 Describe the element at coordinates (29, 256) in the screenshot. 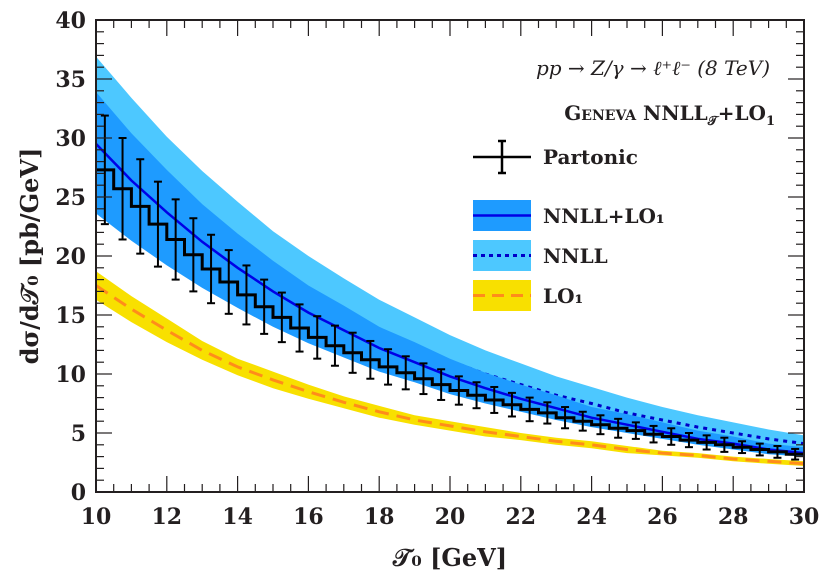

I see `y-axis-label: dσ/d𝒯₀ [pb/GeV]` at that location.